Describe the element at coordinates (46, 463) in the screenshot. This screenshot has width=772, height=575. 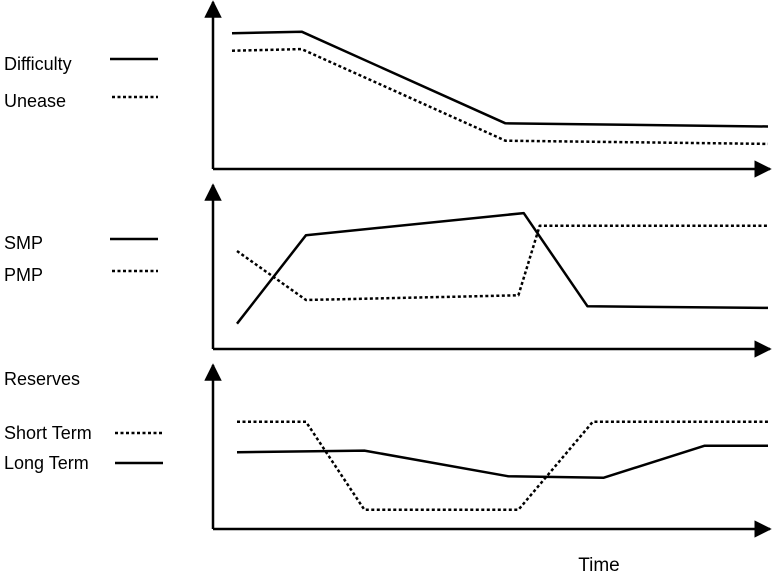
I see `legend-label-long-term: Long Term` at that location.